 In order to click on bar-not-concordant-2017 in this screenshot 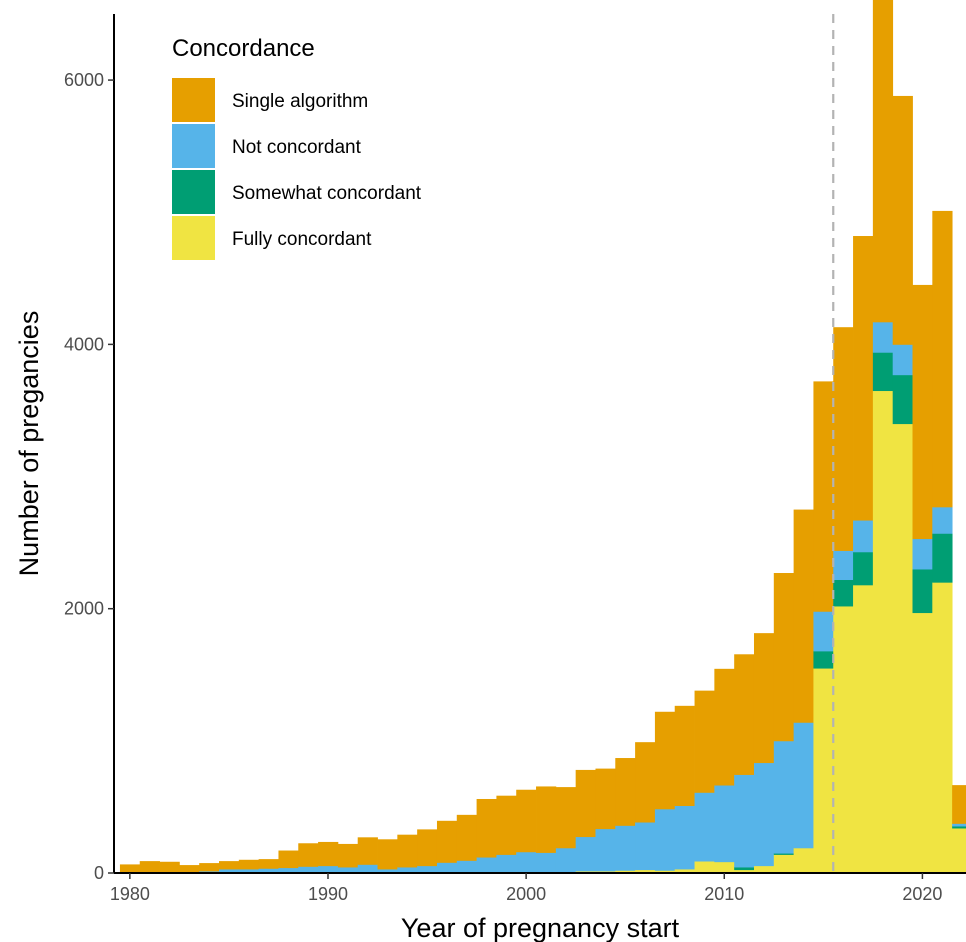, I will do `click(863, 536)`.